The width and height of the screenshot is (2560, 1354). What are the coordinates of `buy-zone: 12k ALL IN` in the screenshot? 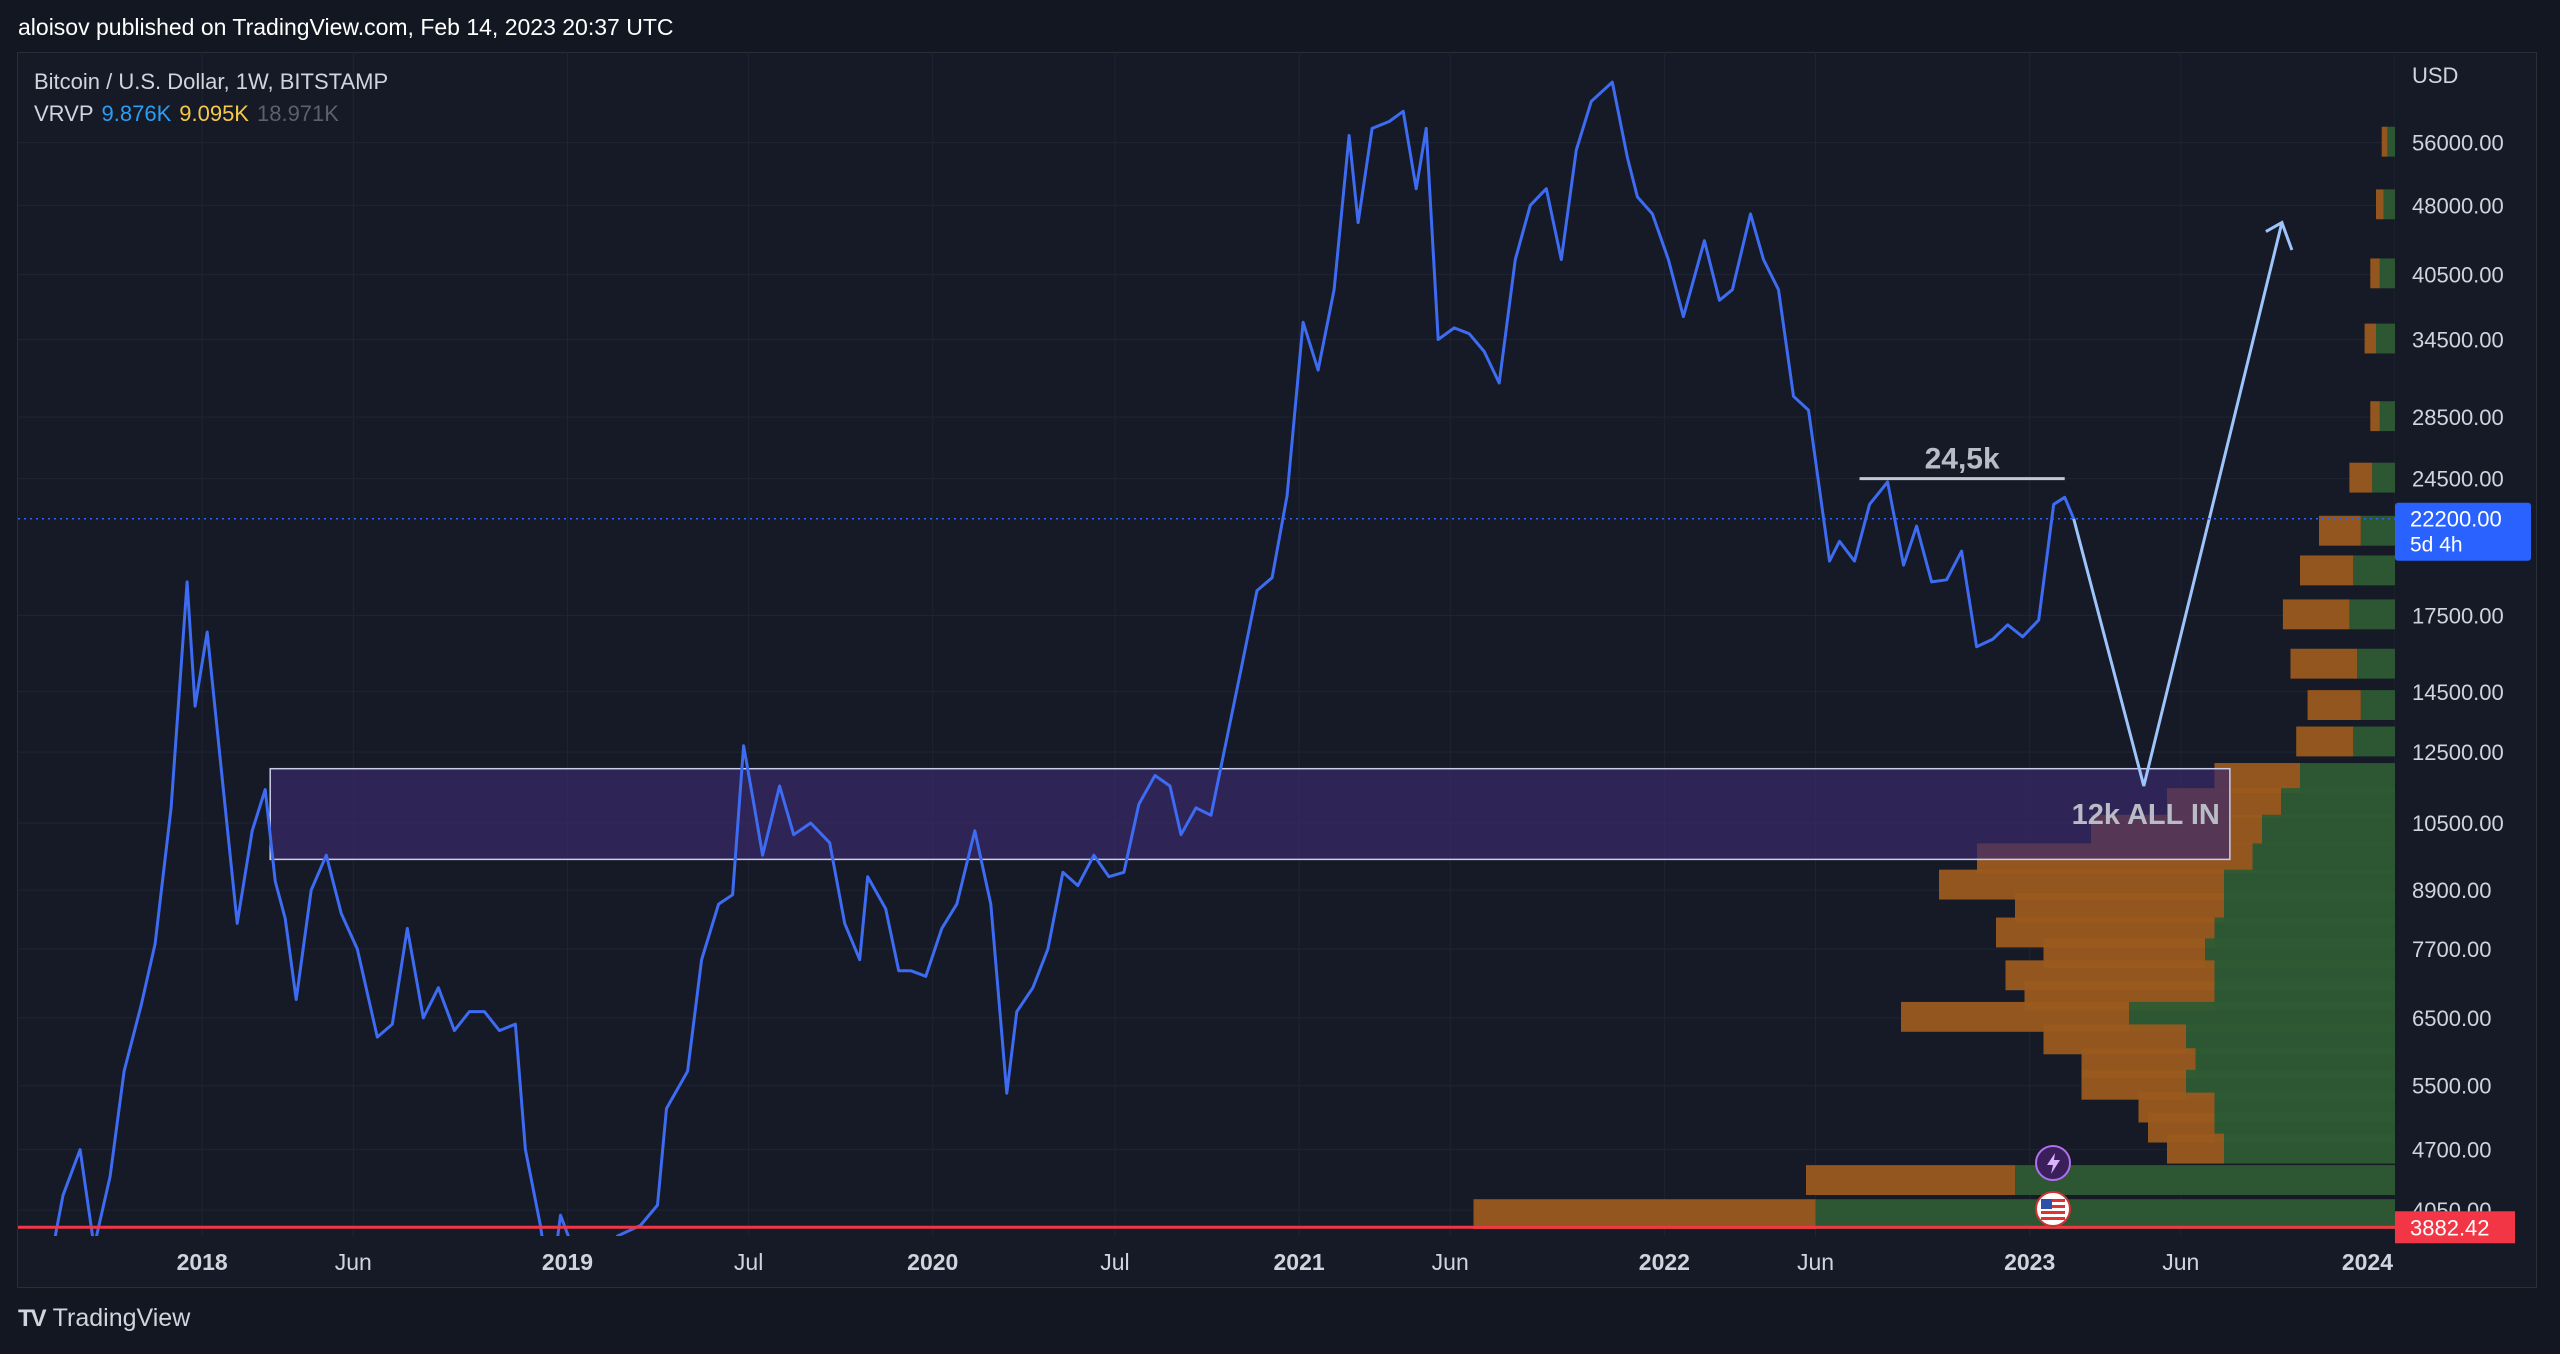 It's located at (1250, 814).